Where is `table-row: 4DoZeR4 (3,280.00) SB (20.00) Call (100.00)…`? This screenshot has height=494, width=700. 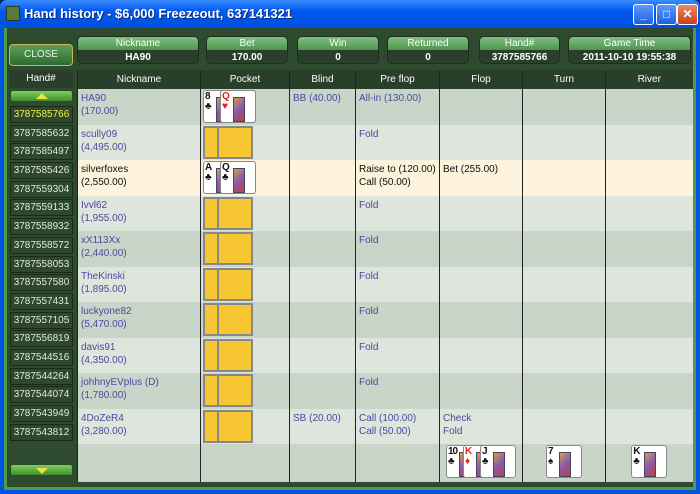
table-row: 4DoZeR4 (3,280.00) SB (20.00) Call (100.00)… is located at coordinates (385, 426).